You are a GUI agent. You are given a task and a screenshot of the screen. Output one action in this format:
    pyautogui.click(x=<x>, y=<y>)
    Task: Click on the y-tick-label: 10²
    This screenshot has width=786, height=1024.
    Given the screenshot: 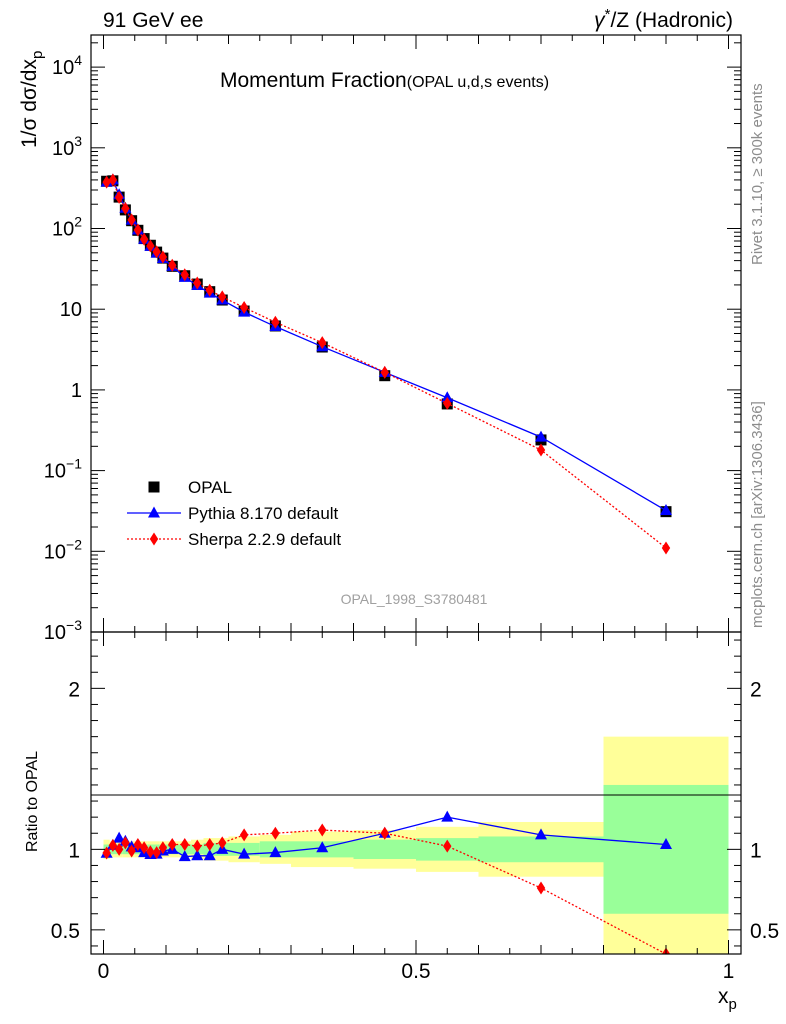 What is the action you would take?
    pyautogui.click(x=67, y=227)
    